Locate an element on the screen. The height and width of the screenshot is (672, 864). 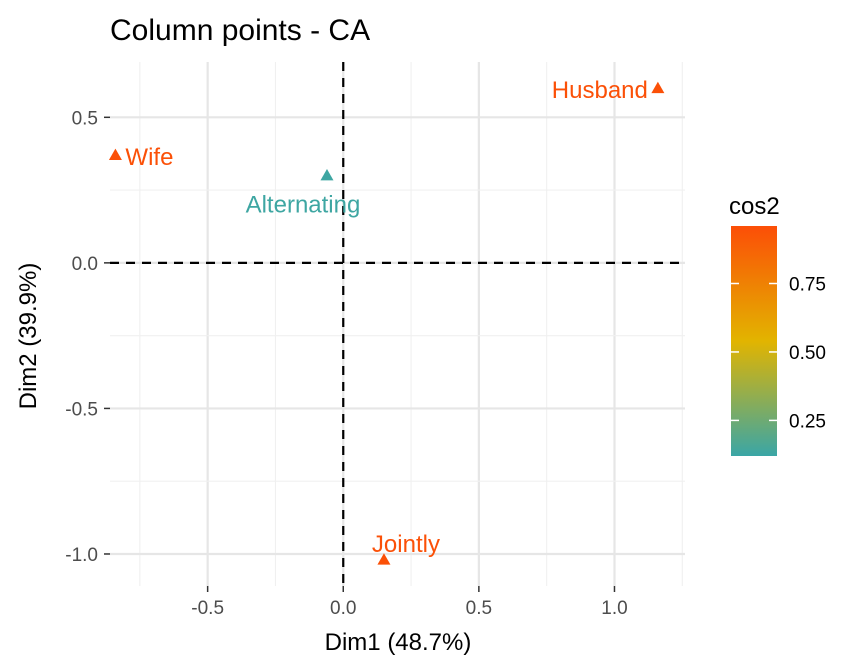
x-tick-label: 1.0 is located at coordinates (614, 608).